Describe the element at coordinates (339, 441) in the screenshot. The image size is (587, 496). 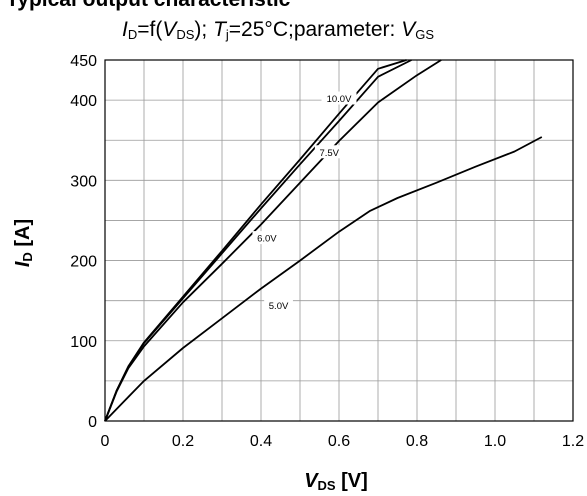
I see `x-tick-label: 0.6` at that location.